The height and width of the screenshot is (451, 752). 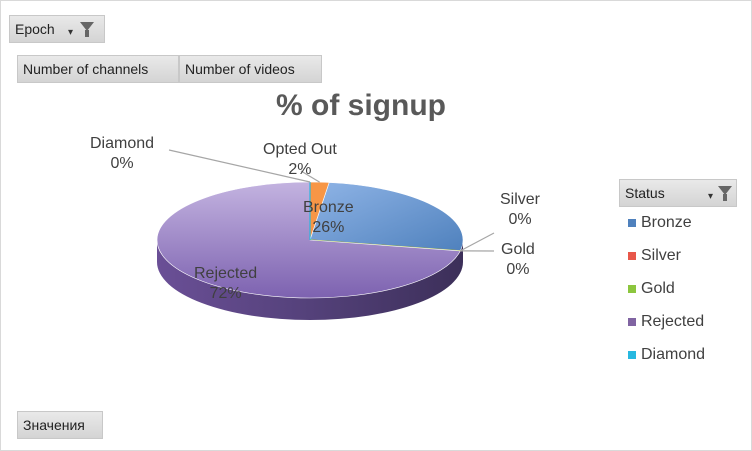 What do you see at coordinates (86, 69) in the screenshot?
I see `value-field-label: Number of channels` at bounding box center [86, 69].